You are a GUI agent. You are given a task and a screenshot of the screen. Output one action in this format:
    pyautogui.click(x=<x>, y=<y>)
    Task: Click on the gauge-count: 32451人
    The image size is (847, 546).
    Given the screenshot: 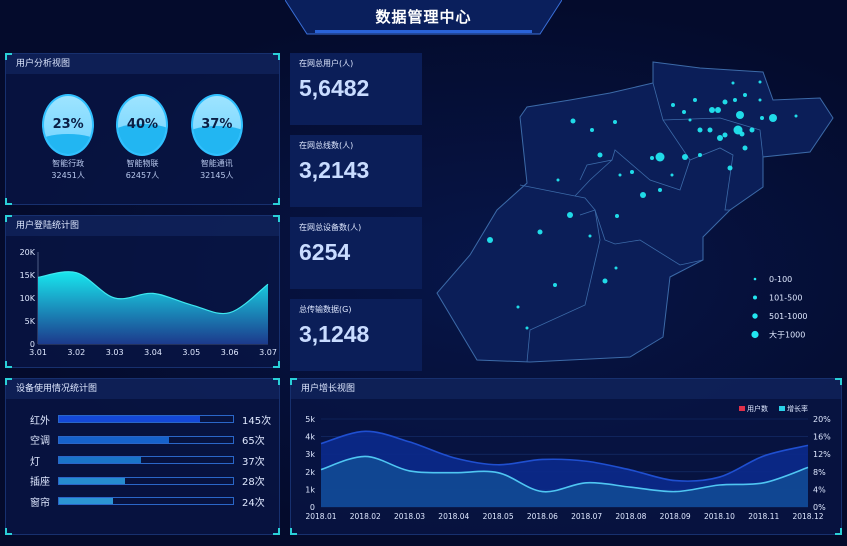 What is the action you would take?
    pyautogui.click(x=68, y=175)
    